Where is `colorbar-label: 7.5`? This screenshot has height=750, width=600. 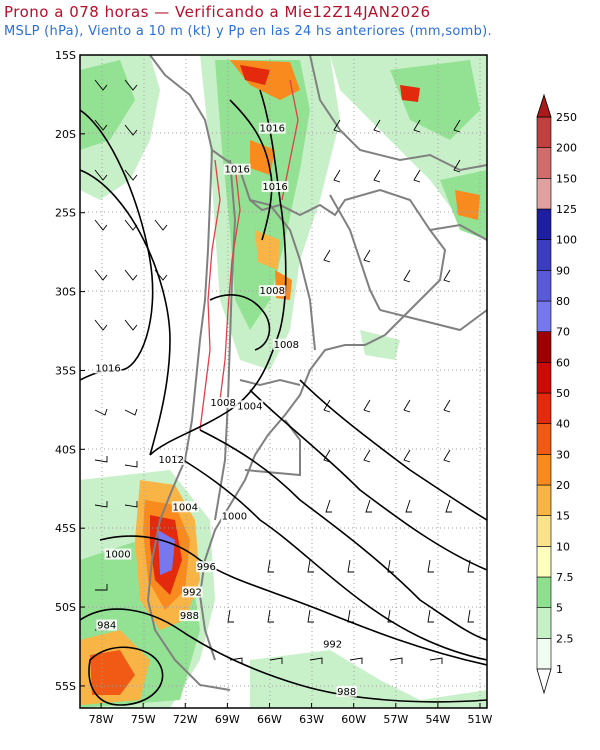 colorbar-label: 7.5 is located at coordinates (565, 577).